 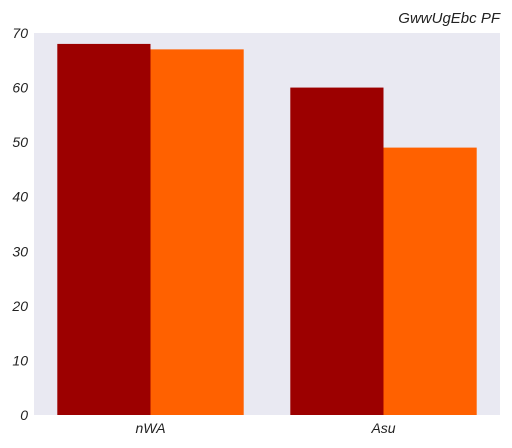 I want to click on y-axis: 0 10 20 30 40 50 60 70, so click(x=19, y=224).